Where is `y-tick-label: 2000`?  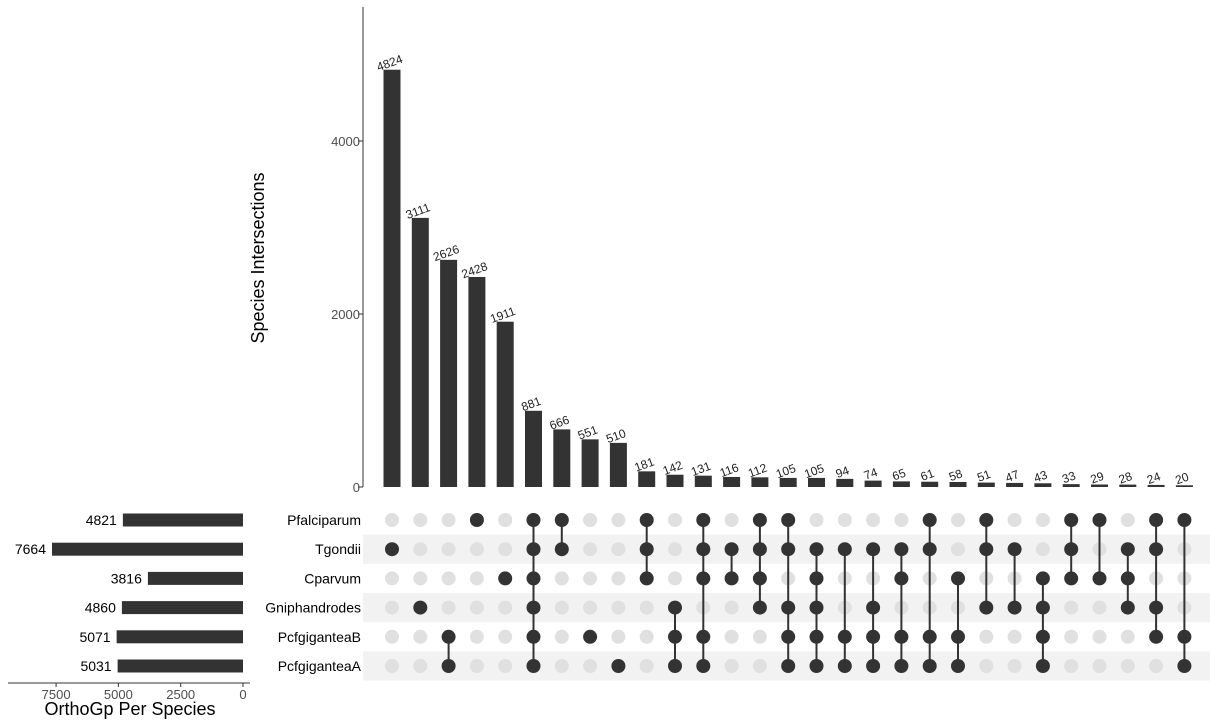
y-tick-label: 2000 is located at coordinates (345, 314).